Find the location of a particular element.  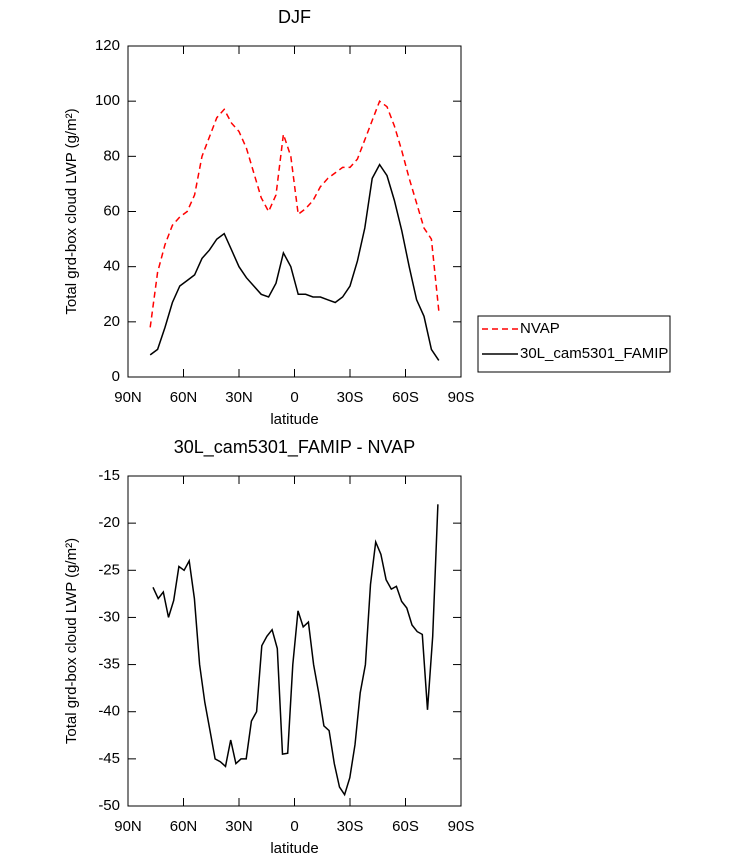

y-tick-label: -25 is located at coordinates (109, 569).